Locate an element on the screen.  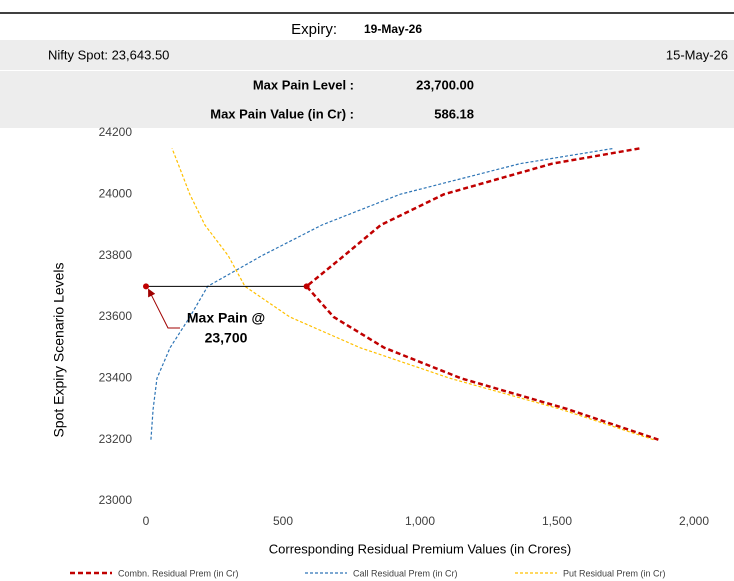
expiry-date: 19-May-26 is located at coordinates (393, 29).